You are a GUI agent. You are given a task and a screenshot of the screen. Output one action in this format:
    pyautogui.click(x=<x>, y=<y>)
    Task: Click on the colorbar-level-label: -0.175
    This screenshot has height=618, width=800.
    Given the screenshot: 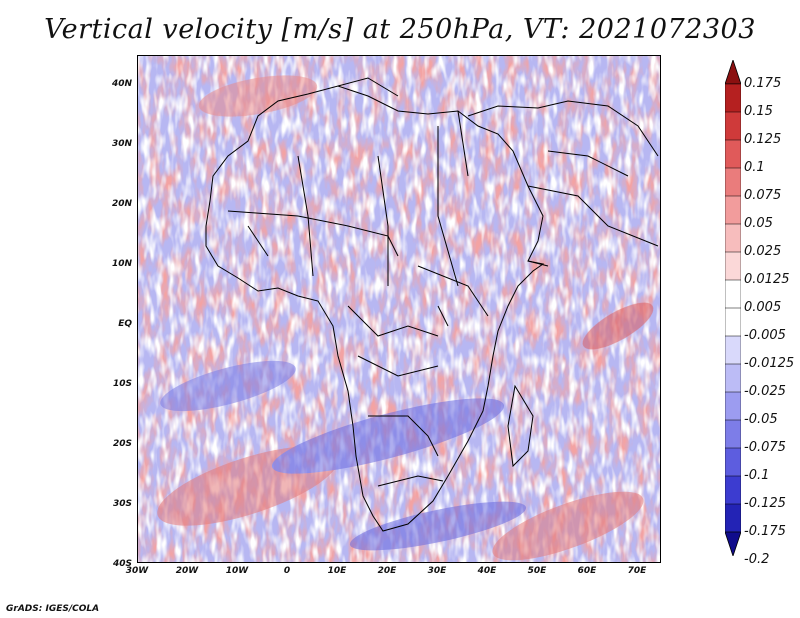 What is the action you would take?
    pyautogui.click(x=765, y=531)
    